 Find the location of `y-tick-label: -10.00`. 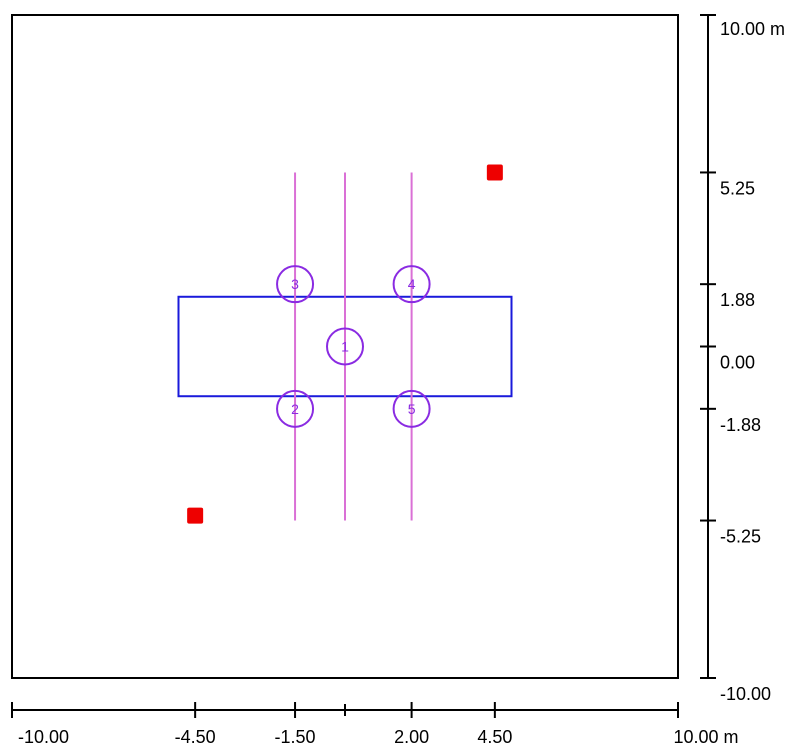

y-tick-label: -10.00 is located at coordinates (745, 694).